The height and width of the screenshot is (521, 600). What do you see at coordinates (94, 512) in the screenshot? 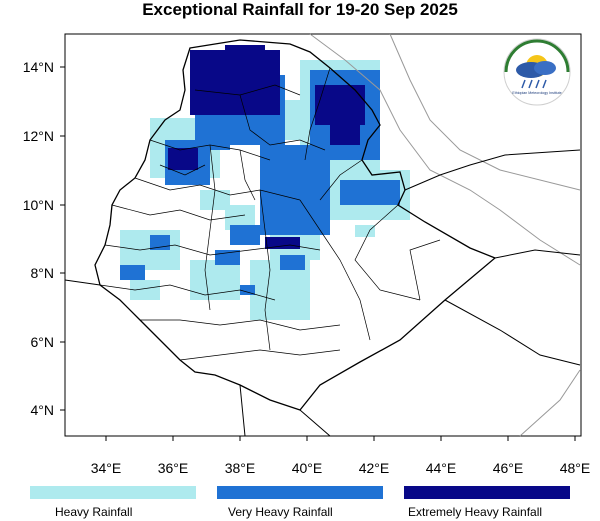
I see `legend-label-heavy: Heavy Rainfall` at bounding box center [94, 512].